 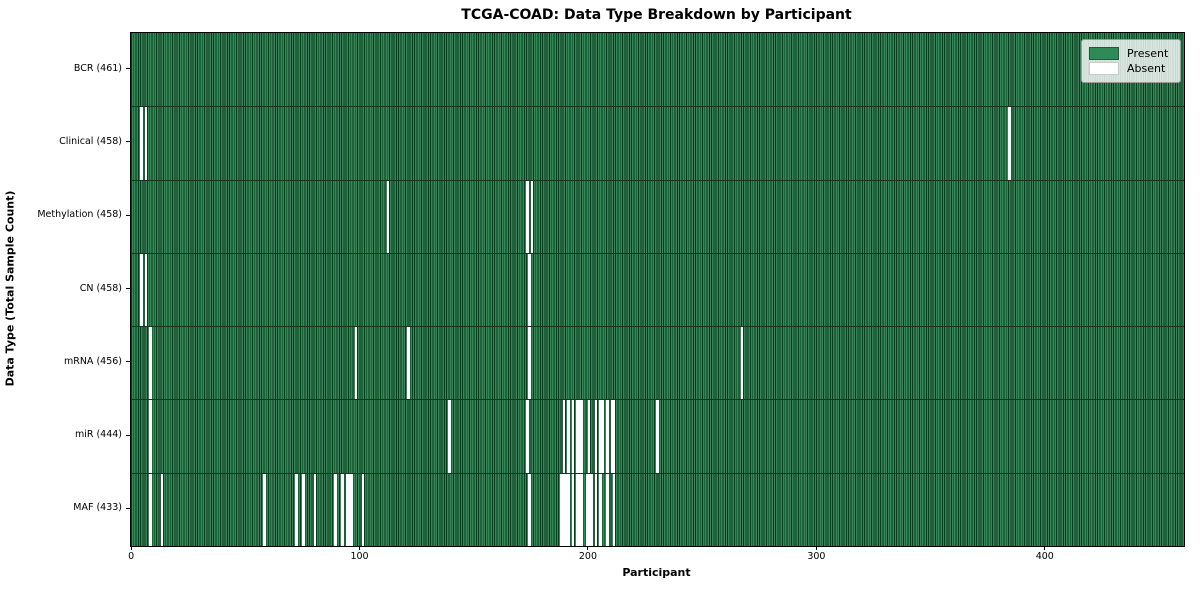 What do you see at coordinates (1148, 53) in the screenshot?
I see `legend-present-label: Present` at bounding box center [1148, 53].